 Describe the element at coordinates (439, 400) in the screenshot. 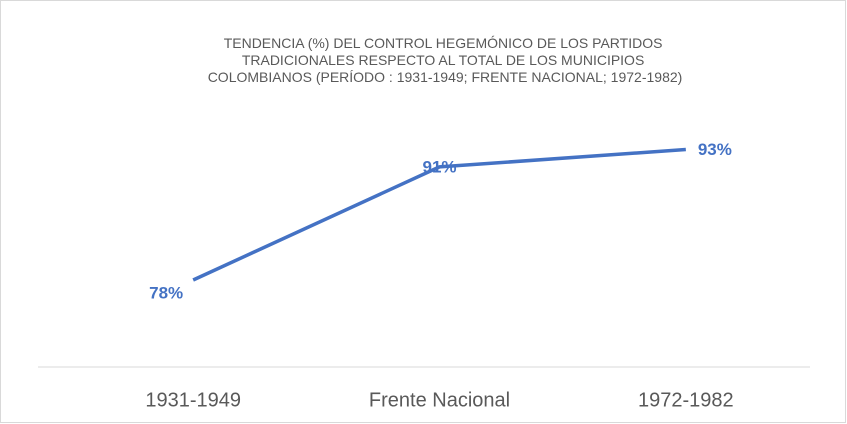

I see `x-tick-label: Frente Nacional` at that location.